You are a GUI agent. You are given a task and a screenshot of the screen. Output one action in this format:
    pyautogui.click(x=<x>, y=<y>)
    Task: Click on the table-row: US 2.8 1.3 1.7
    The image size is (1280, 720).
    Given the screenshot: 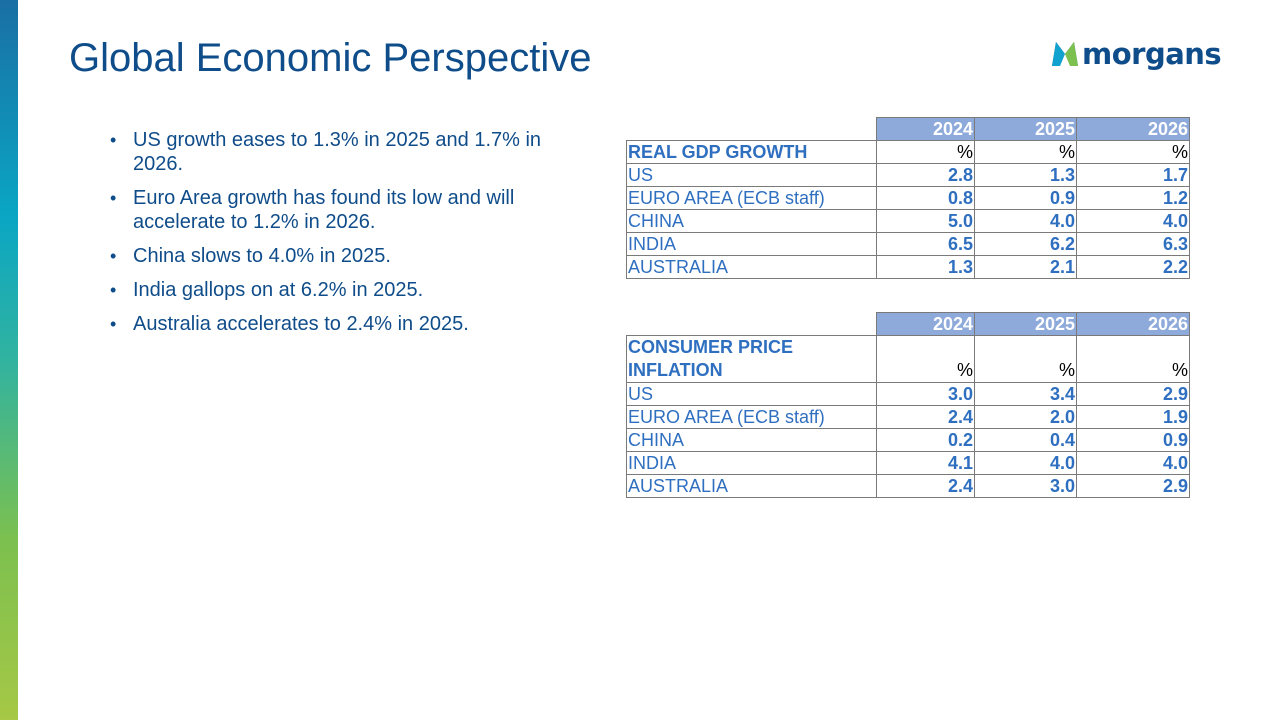 What is the action you would take?
    pyautogui.click(x=908, y=175)
    